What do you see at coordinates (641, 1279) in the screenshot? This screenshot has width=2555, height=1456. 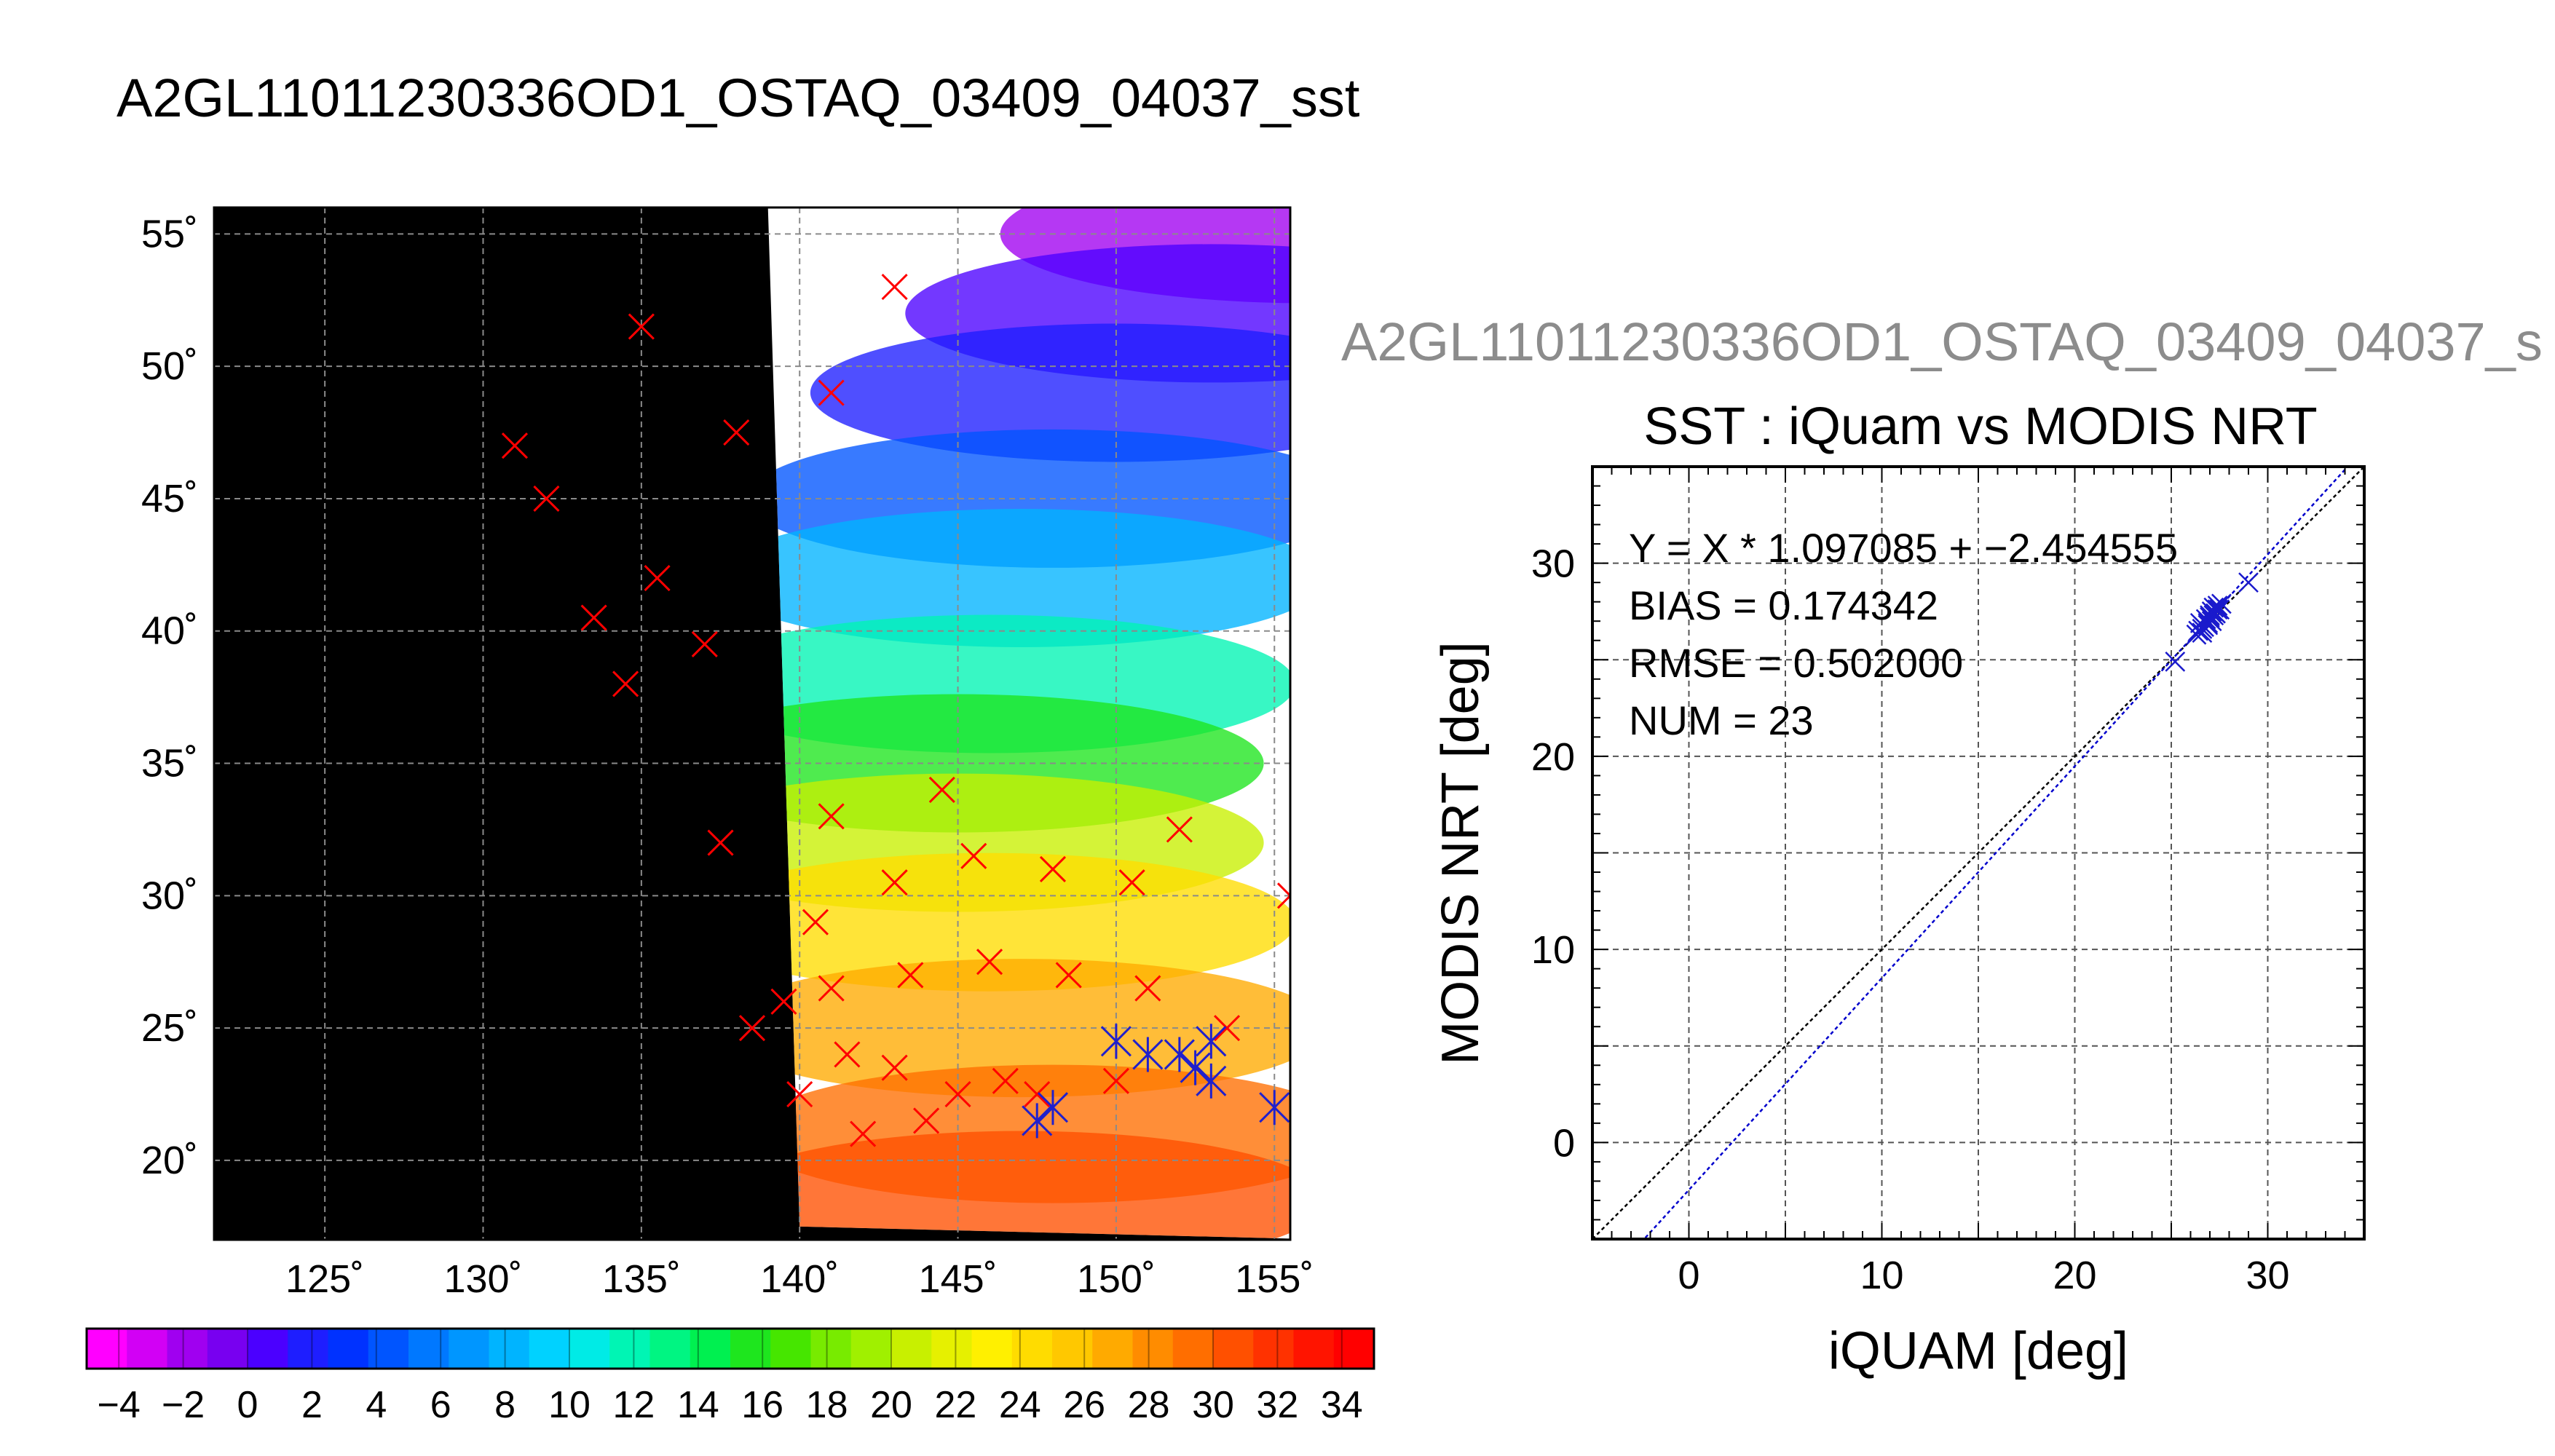 I see `map-lon-tick-label: 135˚` at bounding box center [641, 1279].